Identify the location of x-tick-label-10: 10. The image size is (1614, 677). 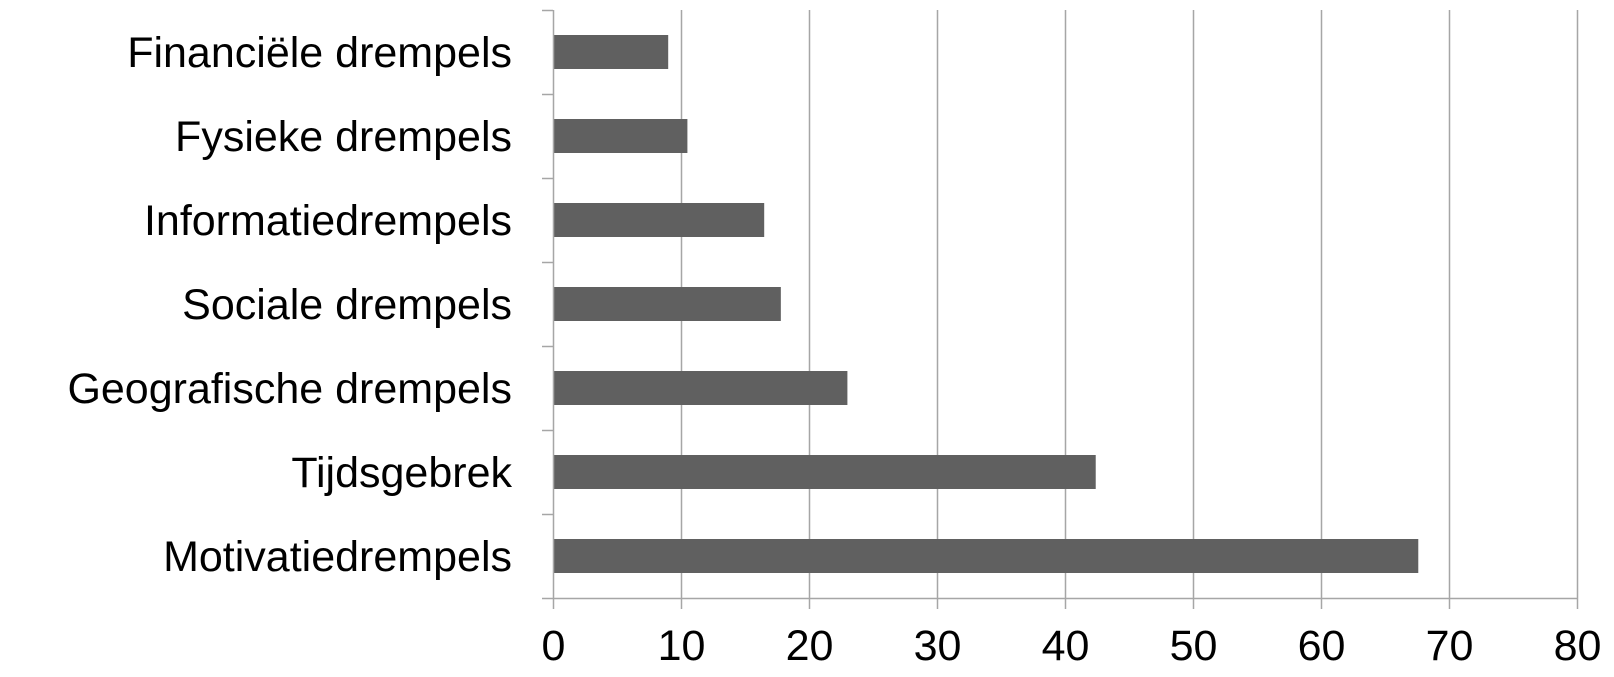
(682, 646).